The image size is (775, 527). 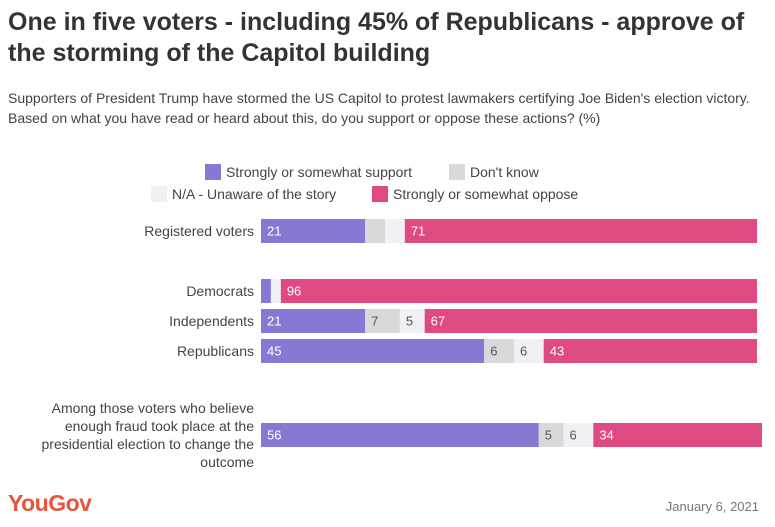 I want to click on legend-swatch-dont-know, so click(x=457, y=172).